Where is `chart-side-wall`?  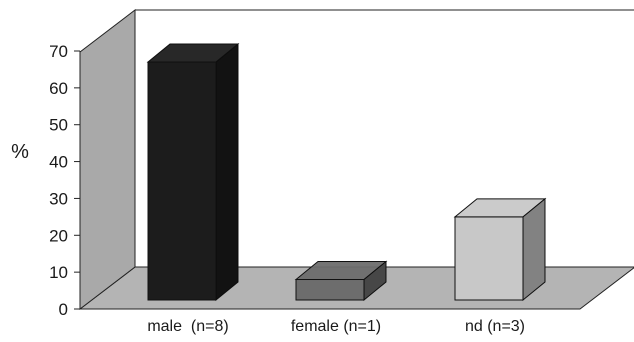
chart-side-wall is located at coordinates (107, 159).